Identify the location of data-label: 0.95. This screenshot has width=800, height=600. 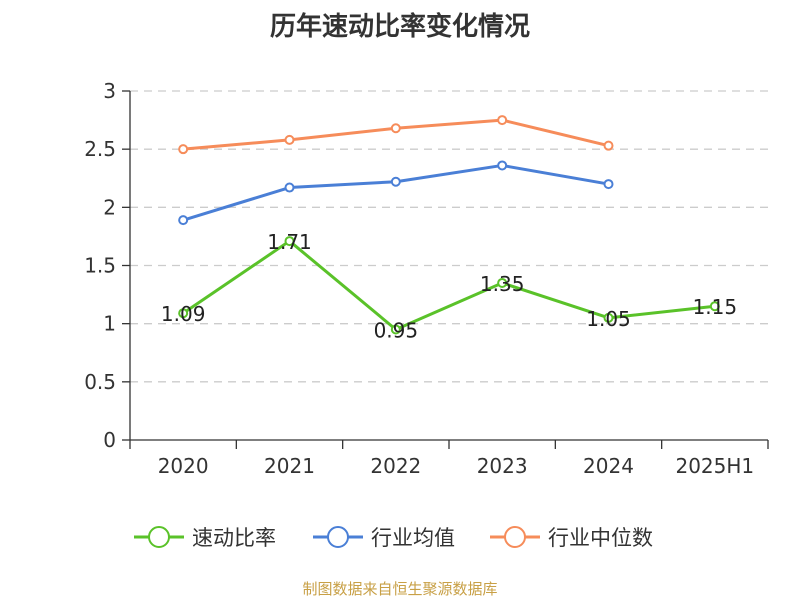
(396, 330).